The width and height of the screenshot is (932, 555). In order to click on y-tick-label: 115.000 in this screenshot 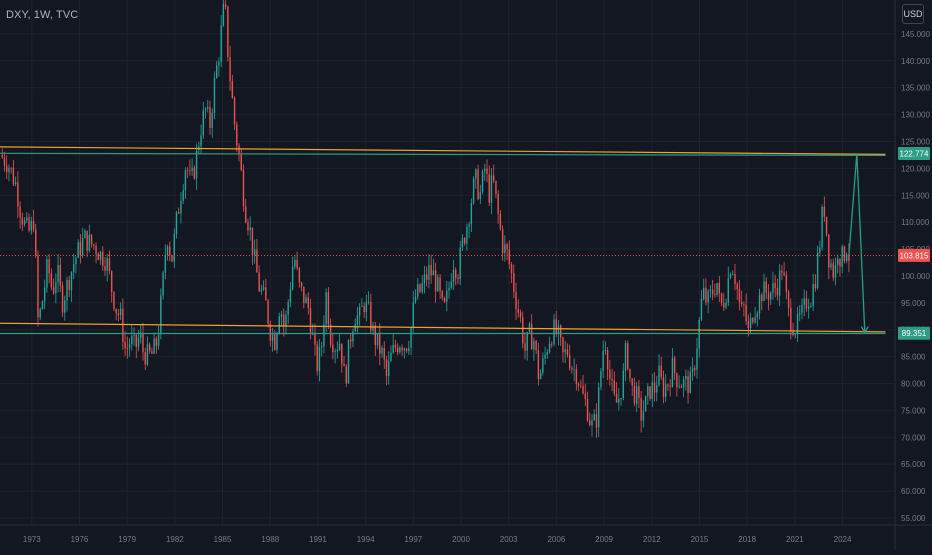, I will do `click(915, 195)`.